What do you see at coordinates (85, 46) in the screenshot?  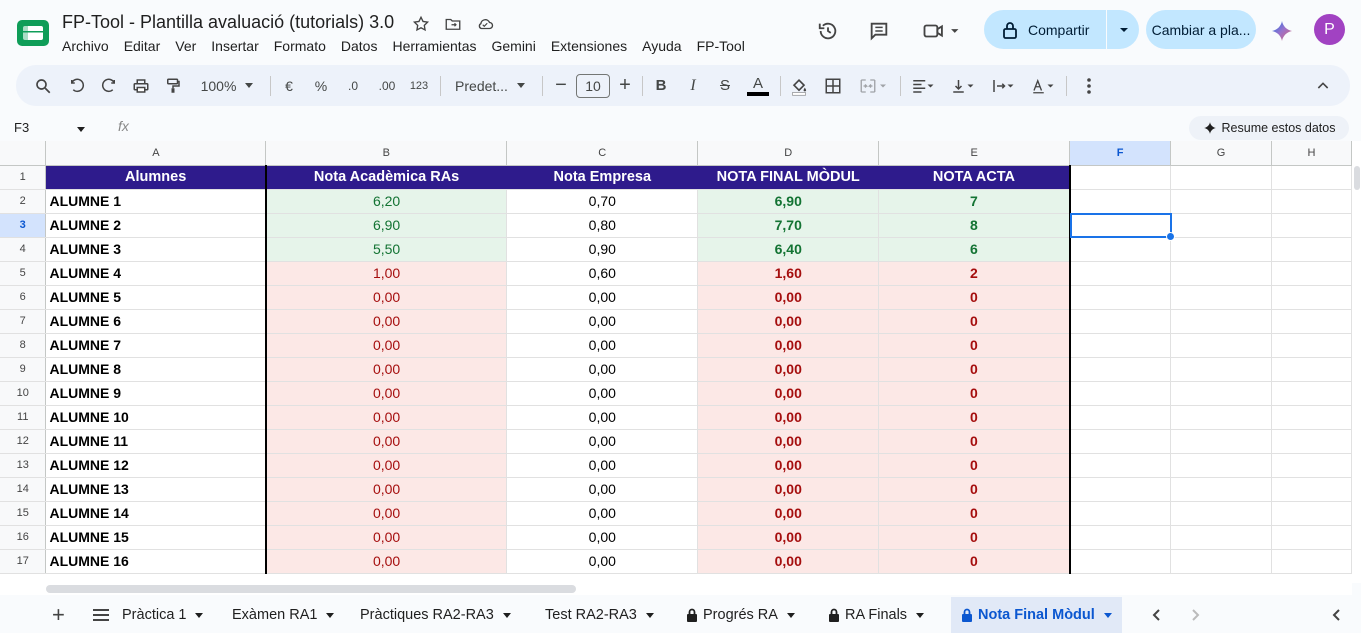 I see `menu-archivo: Archivo` at bounding box center [85, 46].